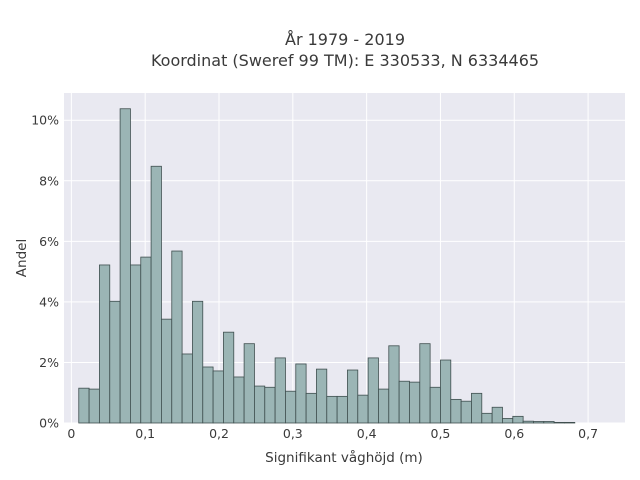  What do you see at coordinates (367, 433) in the screenshot?
I see `x-tick-label-4: 0,4` at bounding box center [367, 433].